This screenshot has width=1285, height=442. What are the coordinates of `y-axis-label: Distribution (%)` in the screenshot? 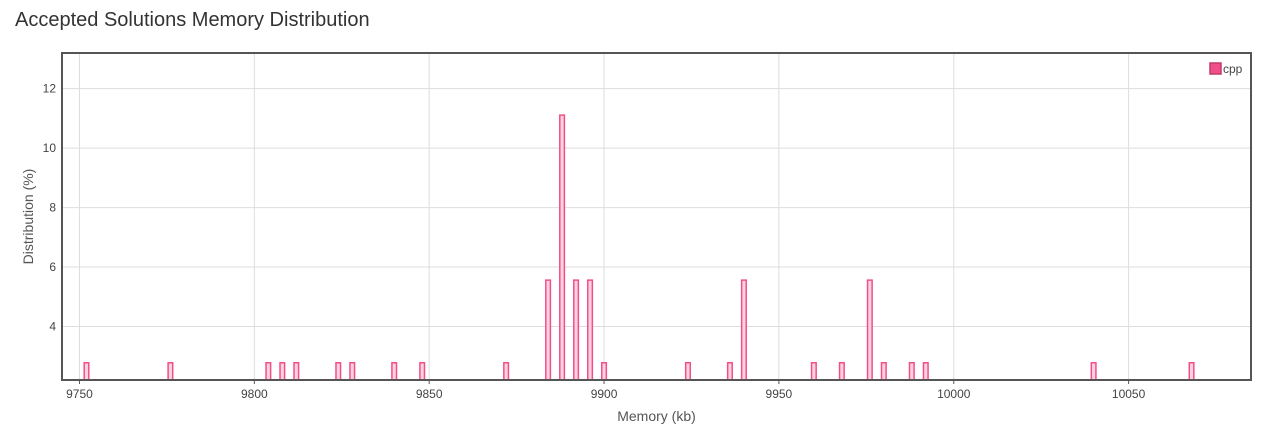 It's located at (28, 217).